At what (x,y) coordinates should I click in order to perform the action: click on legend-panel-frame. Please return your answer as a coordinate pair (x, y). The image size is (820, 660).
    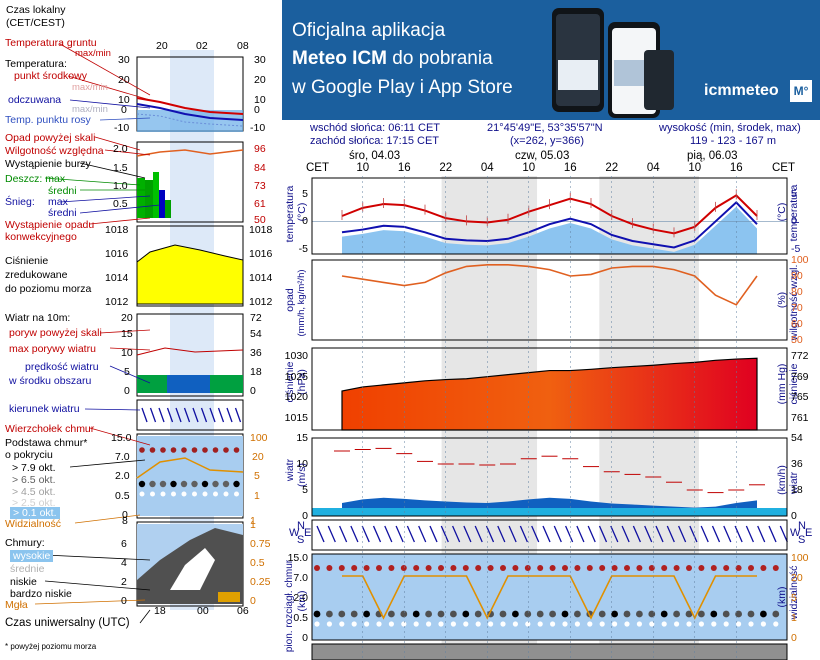
    Looking at the image, I should click on (190, 415).